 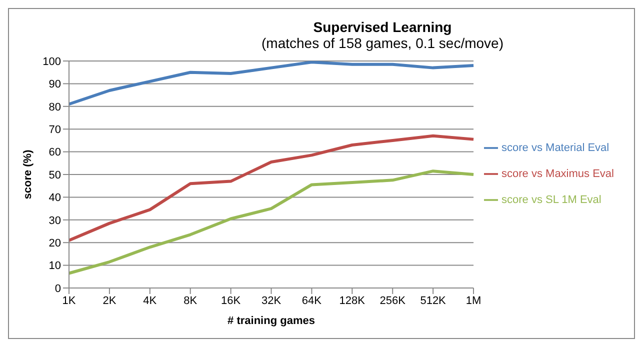 I want to click on x-axis-title: # training games, so click(x=271, y=321).